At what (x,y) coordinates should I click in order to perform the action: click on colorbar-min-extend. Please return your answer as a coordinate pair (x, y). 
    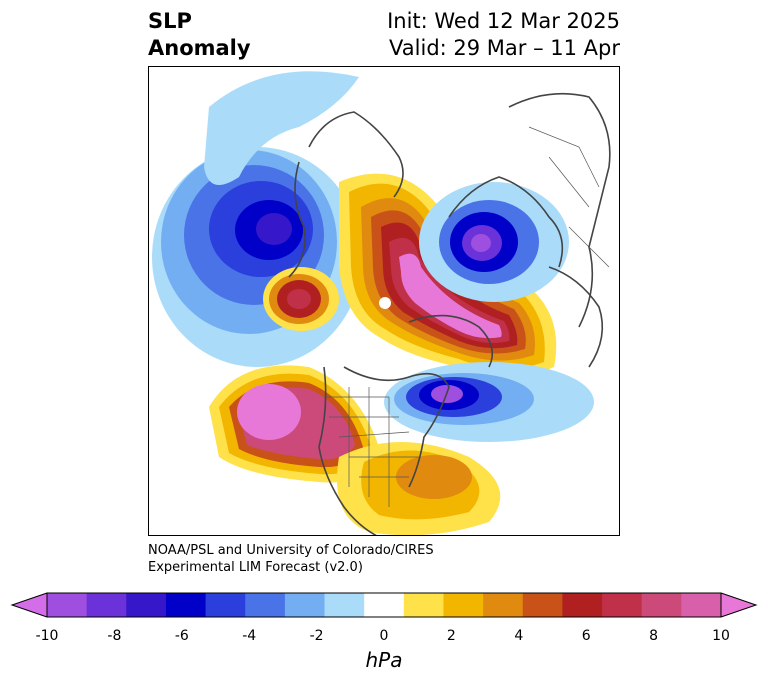
    Looking at the image, I should click on (29, 605).